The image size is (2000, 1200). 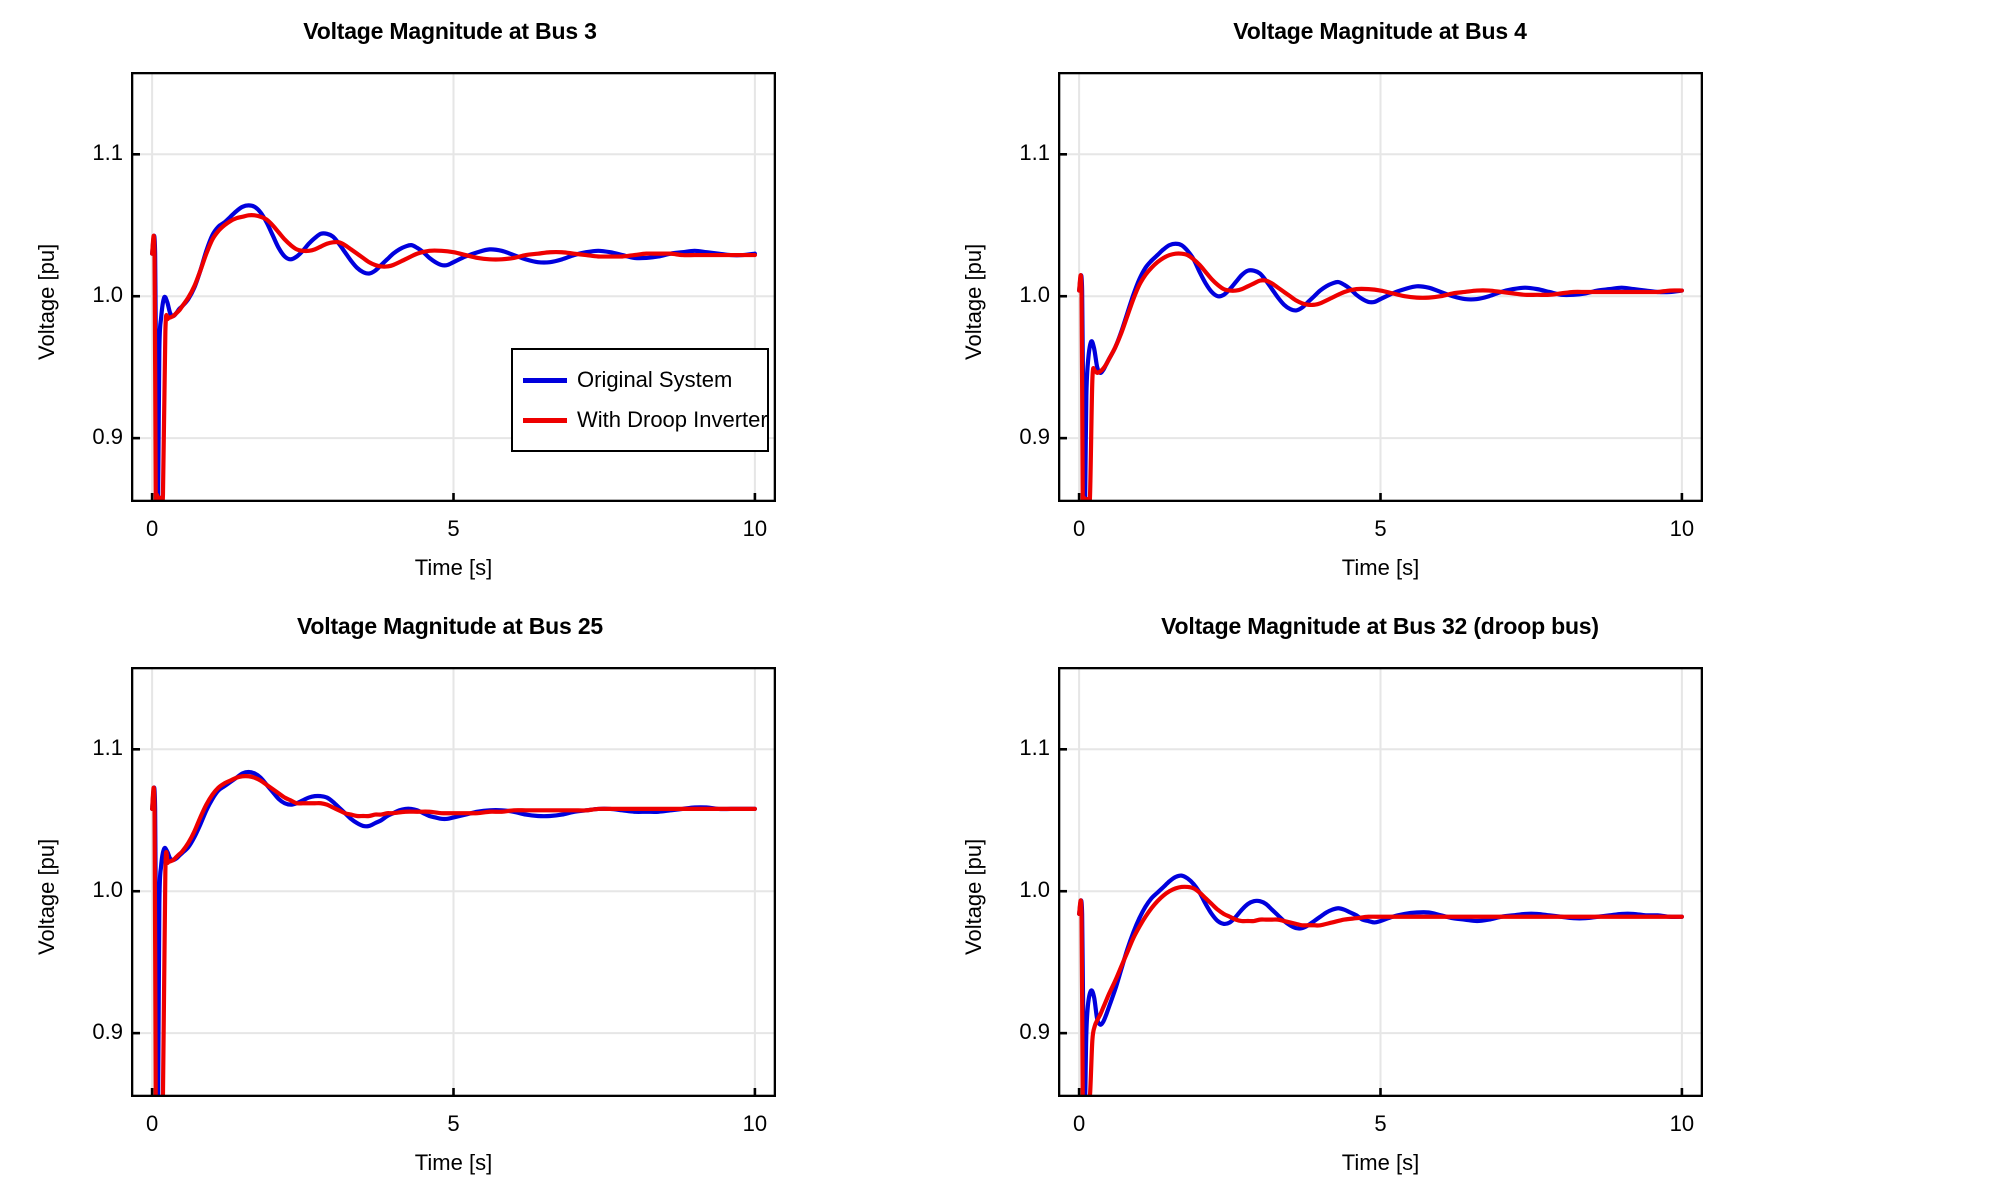 I want to click on legend-entry: With Droop Inverter, so click(x=645, y=420).